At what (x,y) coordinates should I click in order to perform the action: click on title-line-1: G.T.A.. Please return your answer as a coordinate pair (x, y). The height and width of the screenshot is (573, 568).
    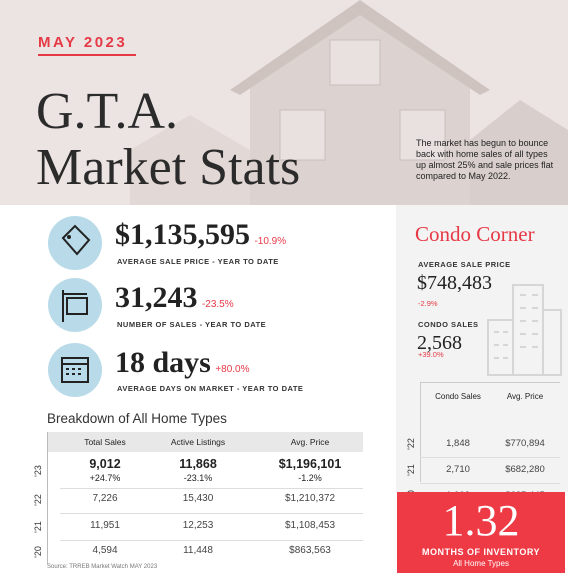
    Looking at the image, I should click on (107, 111).